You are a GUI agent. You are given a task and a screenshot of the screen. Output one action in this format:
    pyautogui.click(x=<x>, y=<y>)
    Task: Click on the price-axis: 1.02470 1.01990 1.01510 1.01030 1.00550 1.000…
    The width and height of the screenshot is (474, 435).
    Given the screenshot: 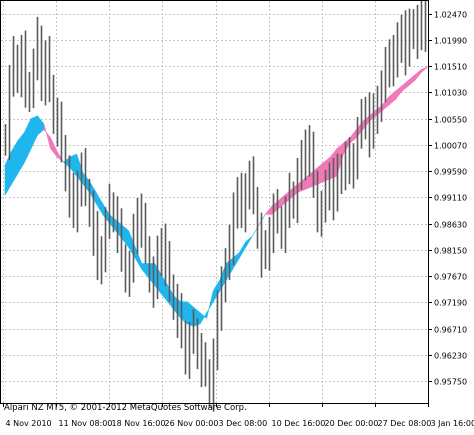 What is the action you would take?
    pyautogui.click(x=447, y=199)
    